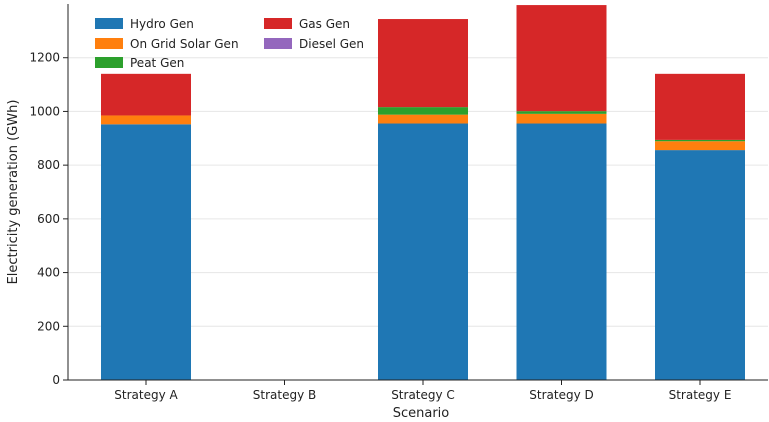  I want to click on x-tick-label: Strategy C, so click(423, 395).